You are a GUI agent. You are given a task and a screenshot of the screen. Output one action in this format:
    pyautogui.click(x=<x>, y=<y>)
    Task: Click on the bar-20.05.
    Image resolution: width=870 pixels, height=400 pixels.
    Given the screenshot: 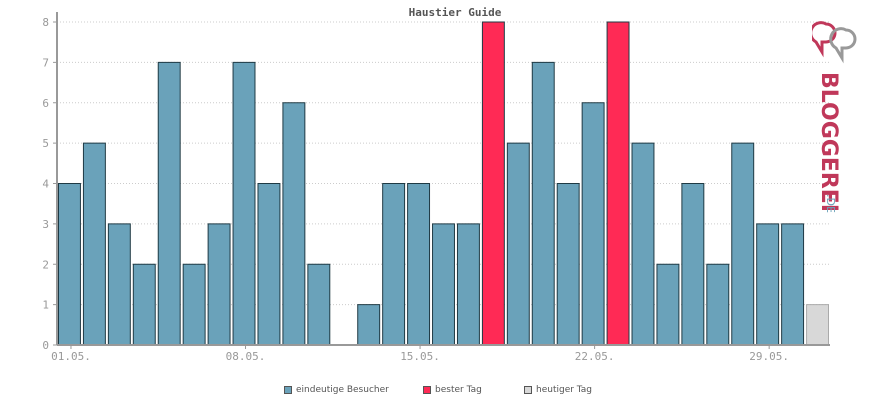 What is the action you would take?
    pyautogui.click(x=543, y=203)
    